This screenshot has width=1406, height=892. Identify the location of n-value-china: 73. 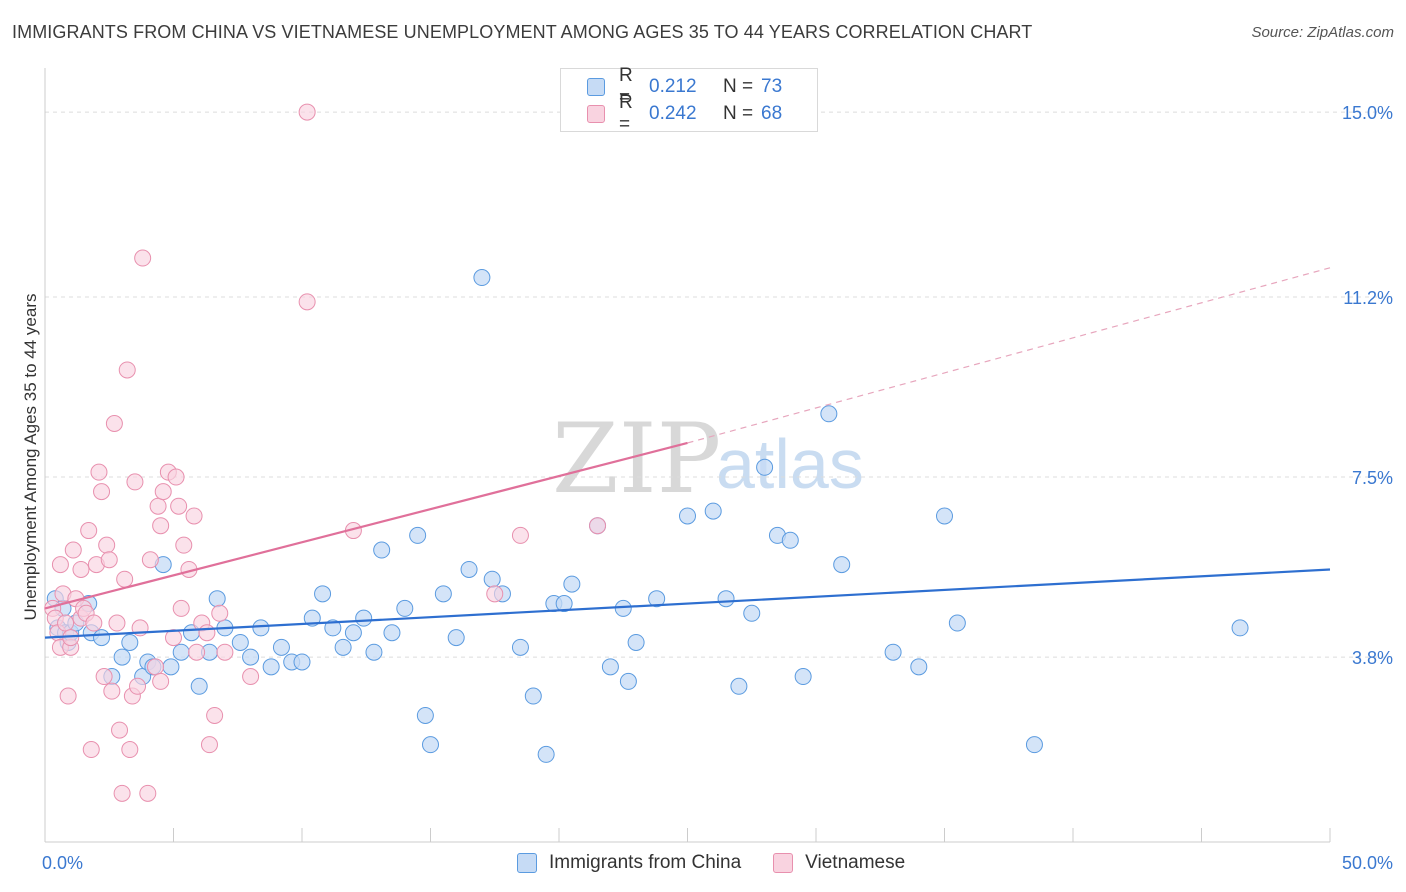
(772, 86).